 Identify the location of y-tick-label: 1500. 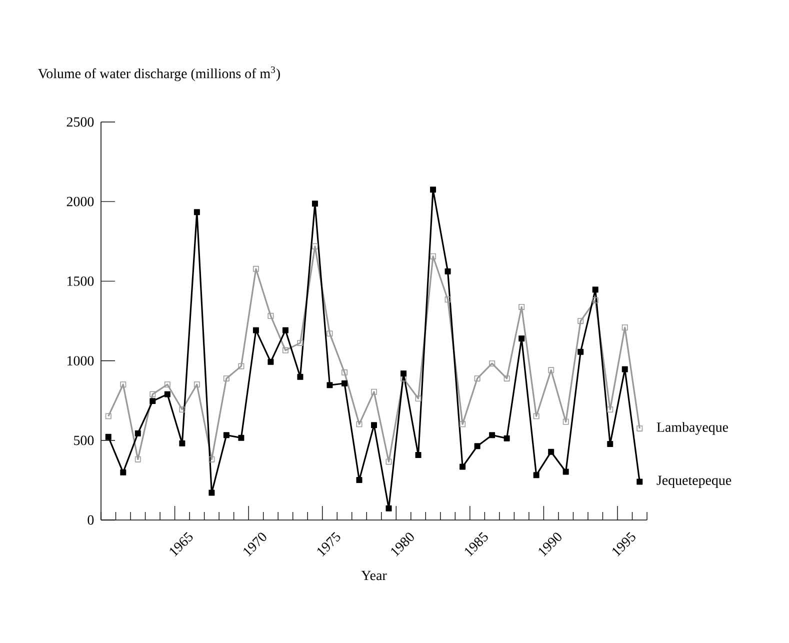
(80, 281).